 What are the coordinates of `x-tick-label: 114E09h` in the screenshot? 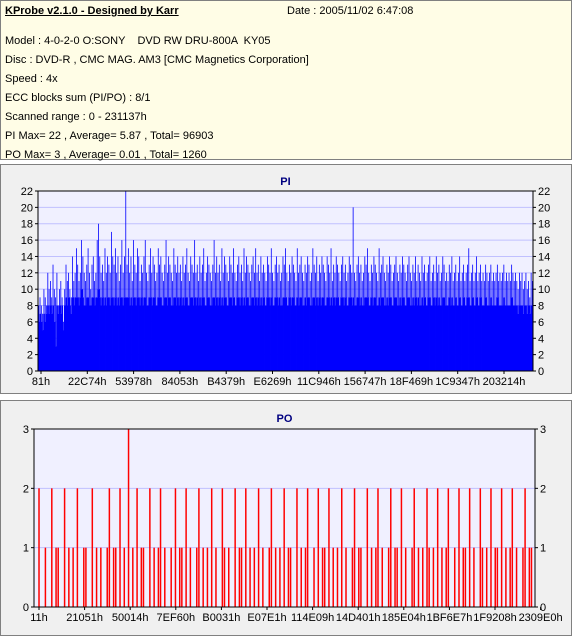 It's located at (312, 618).